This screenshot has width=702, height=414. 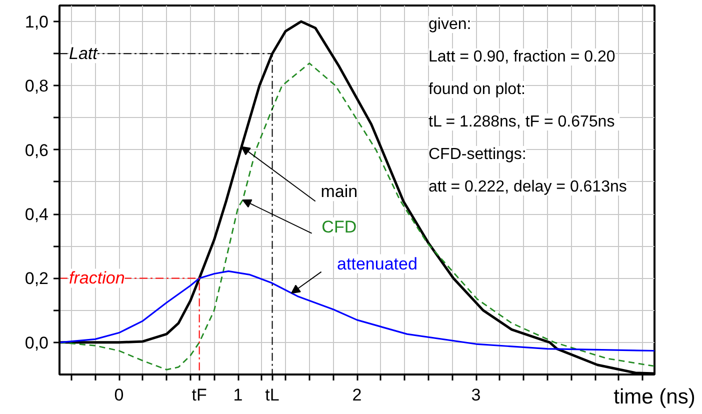 What do you see at coordinates (36, 278) in the screenshot?
I see `y-tick-label: 0,2` at bounding box center [36, 278].